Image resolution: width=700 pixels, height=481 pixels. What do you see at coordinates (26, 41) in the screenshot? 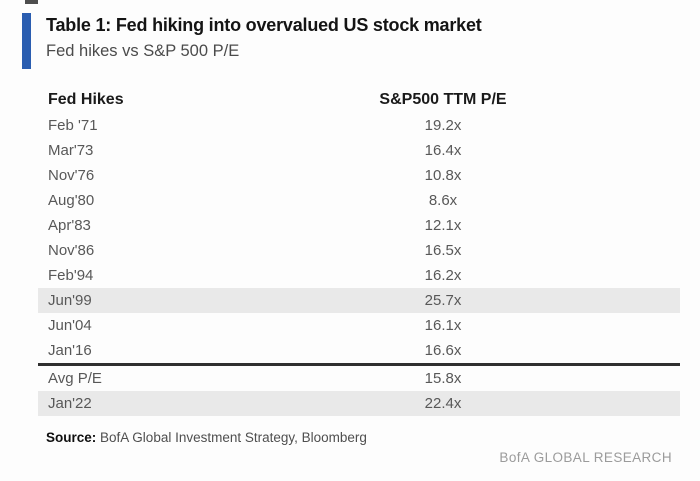
I see `title-accent-bar` at bounding box center [26, 41].